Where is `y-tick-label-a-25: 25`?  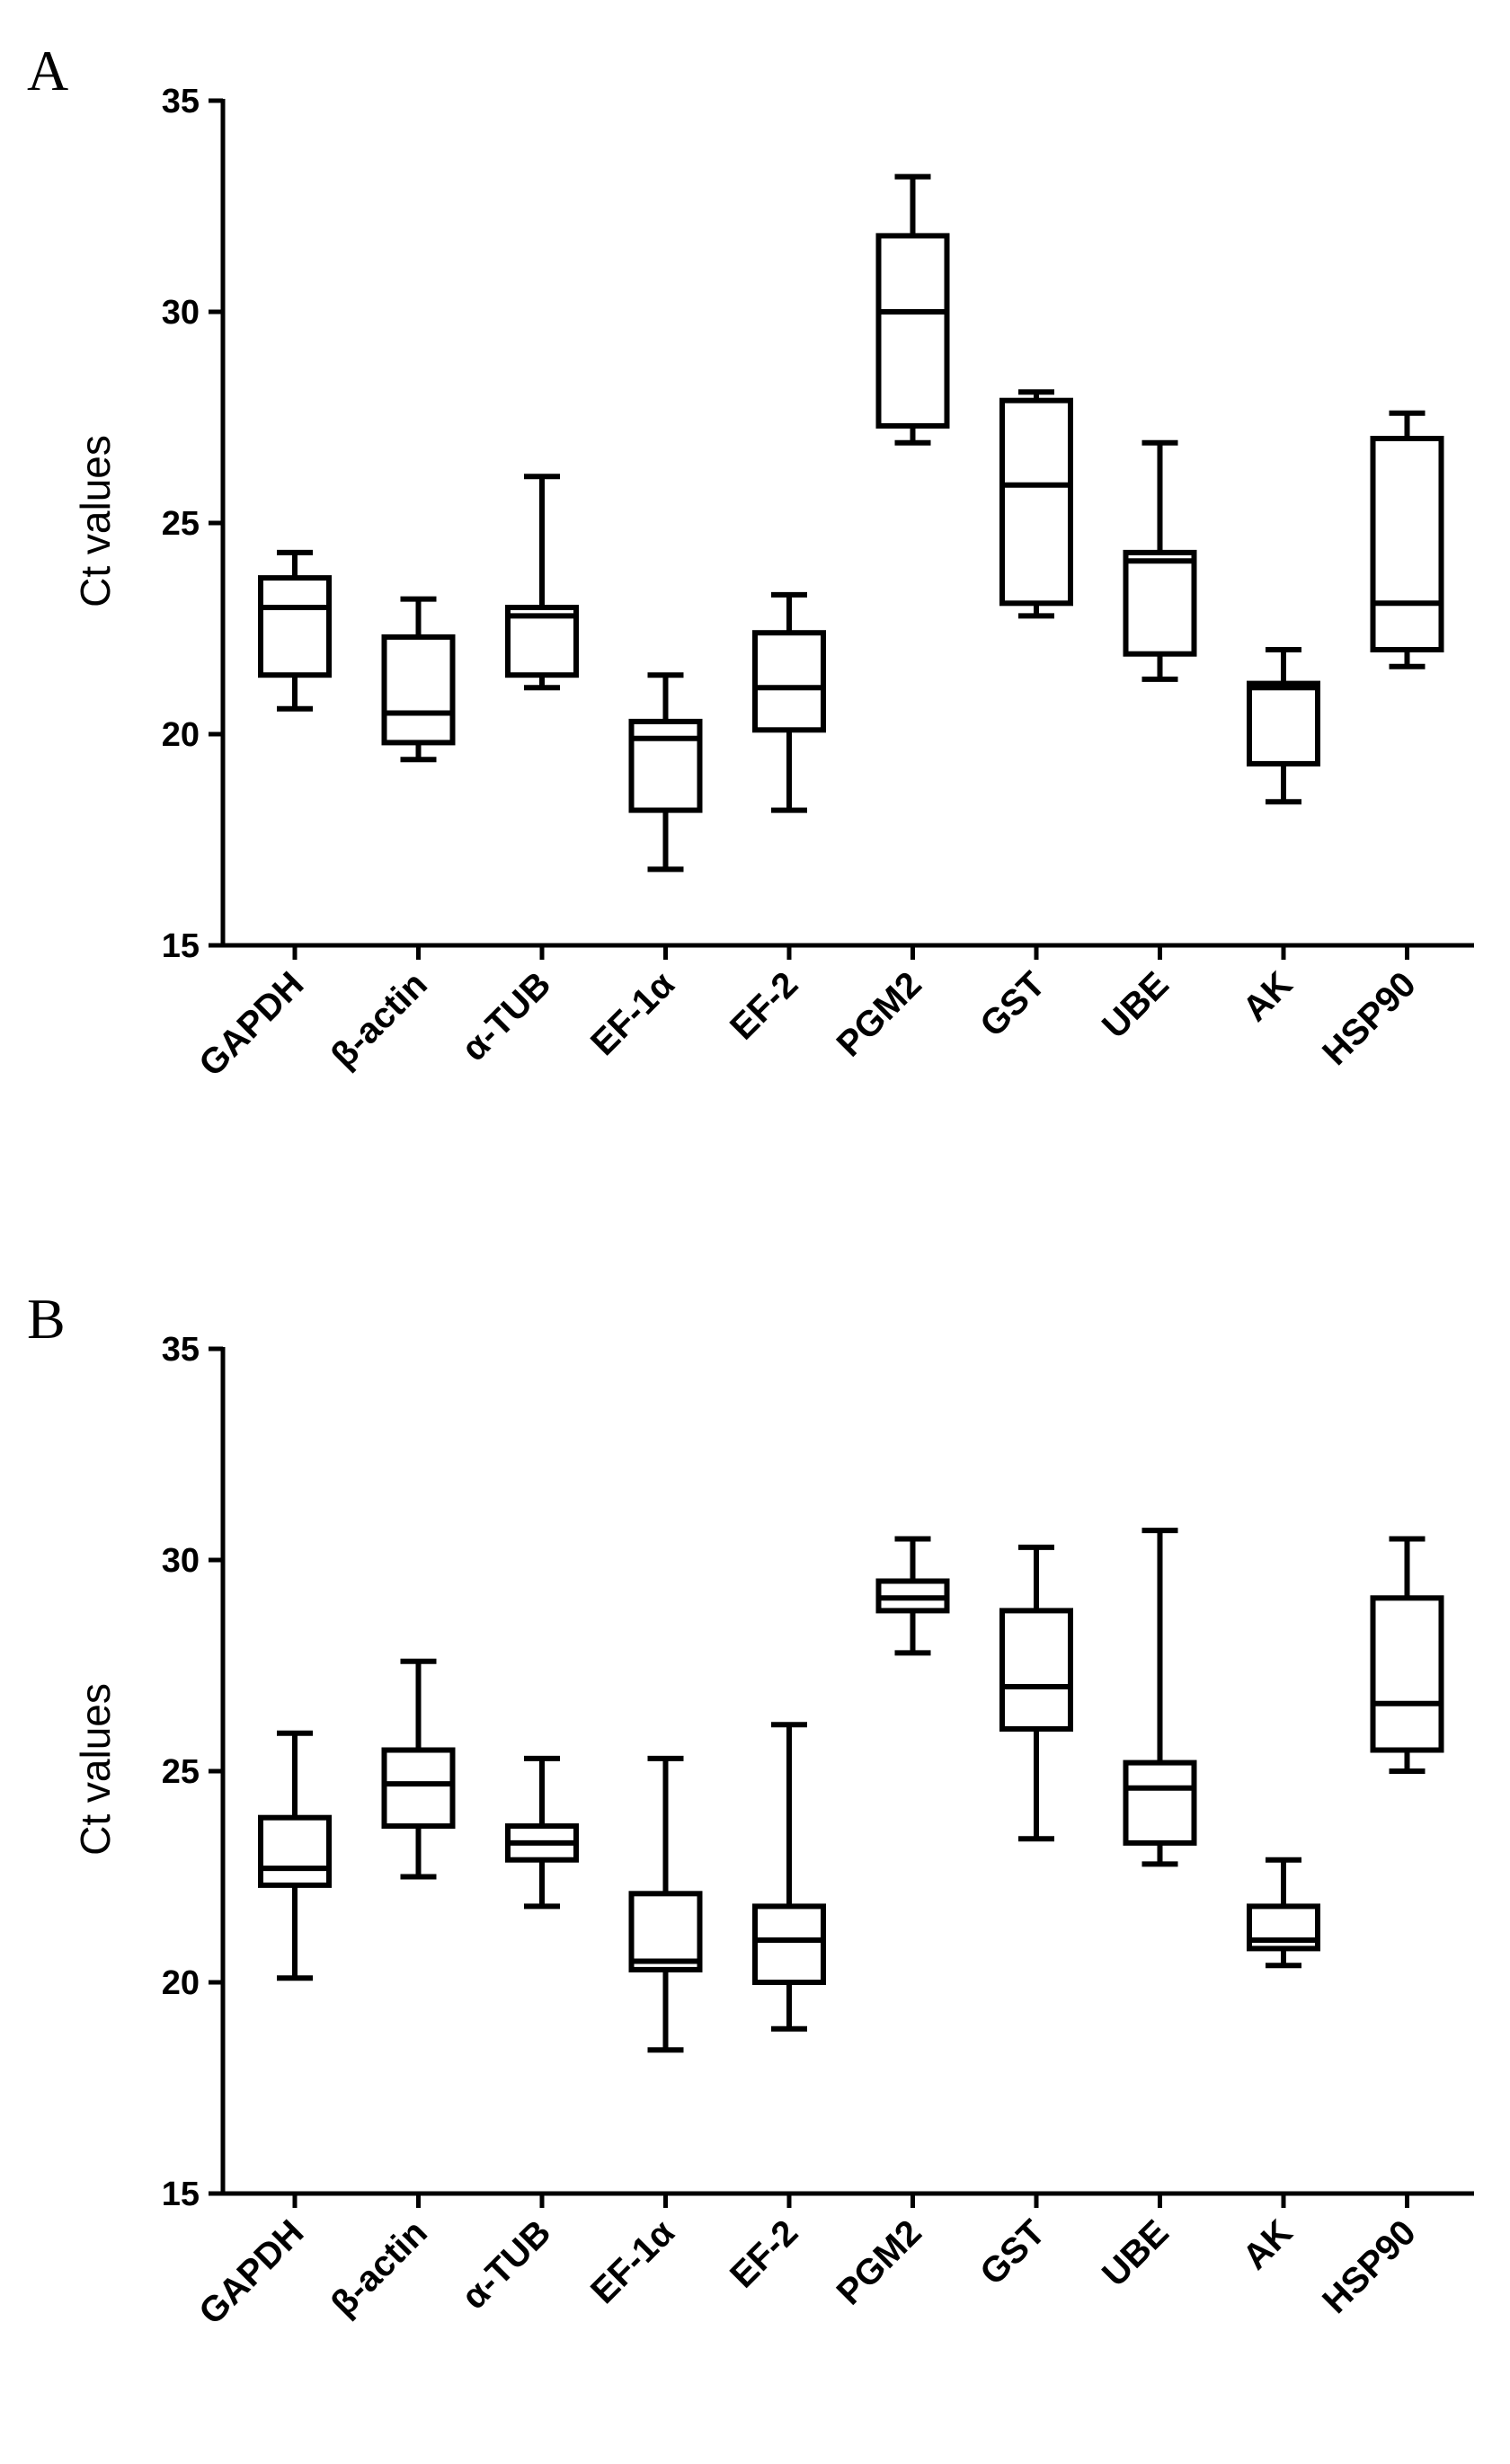
y-tick-label-a-25: 25 is located at coordinates (181, 524).